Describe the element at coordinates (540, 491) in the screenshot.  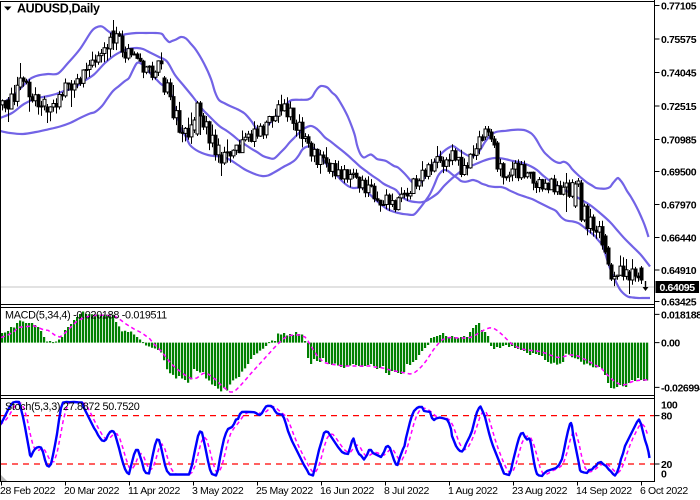
I see `svg-text: 23 Aug 2022` at that location.